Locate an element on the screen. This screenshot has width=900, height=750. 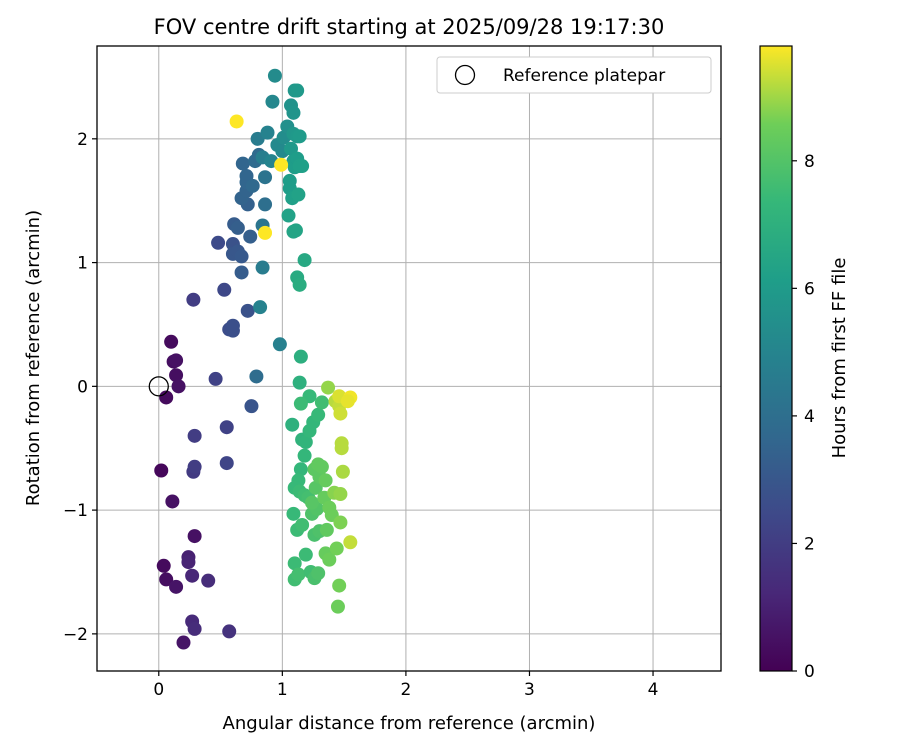
colorbar-gradient is located at coordinates (776, 358).